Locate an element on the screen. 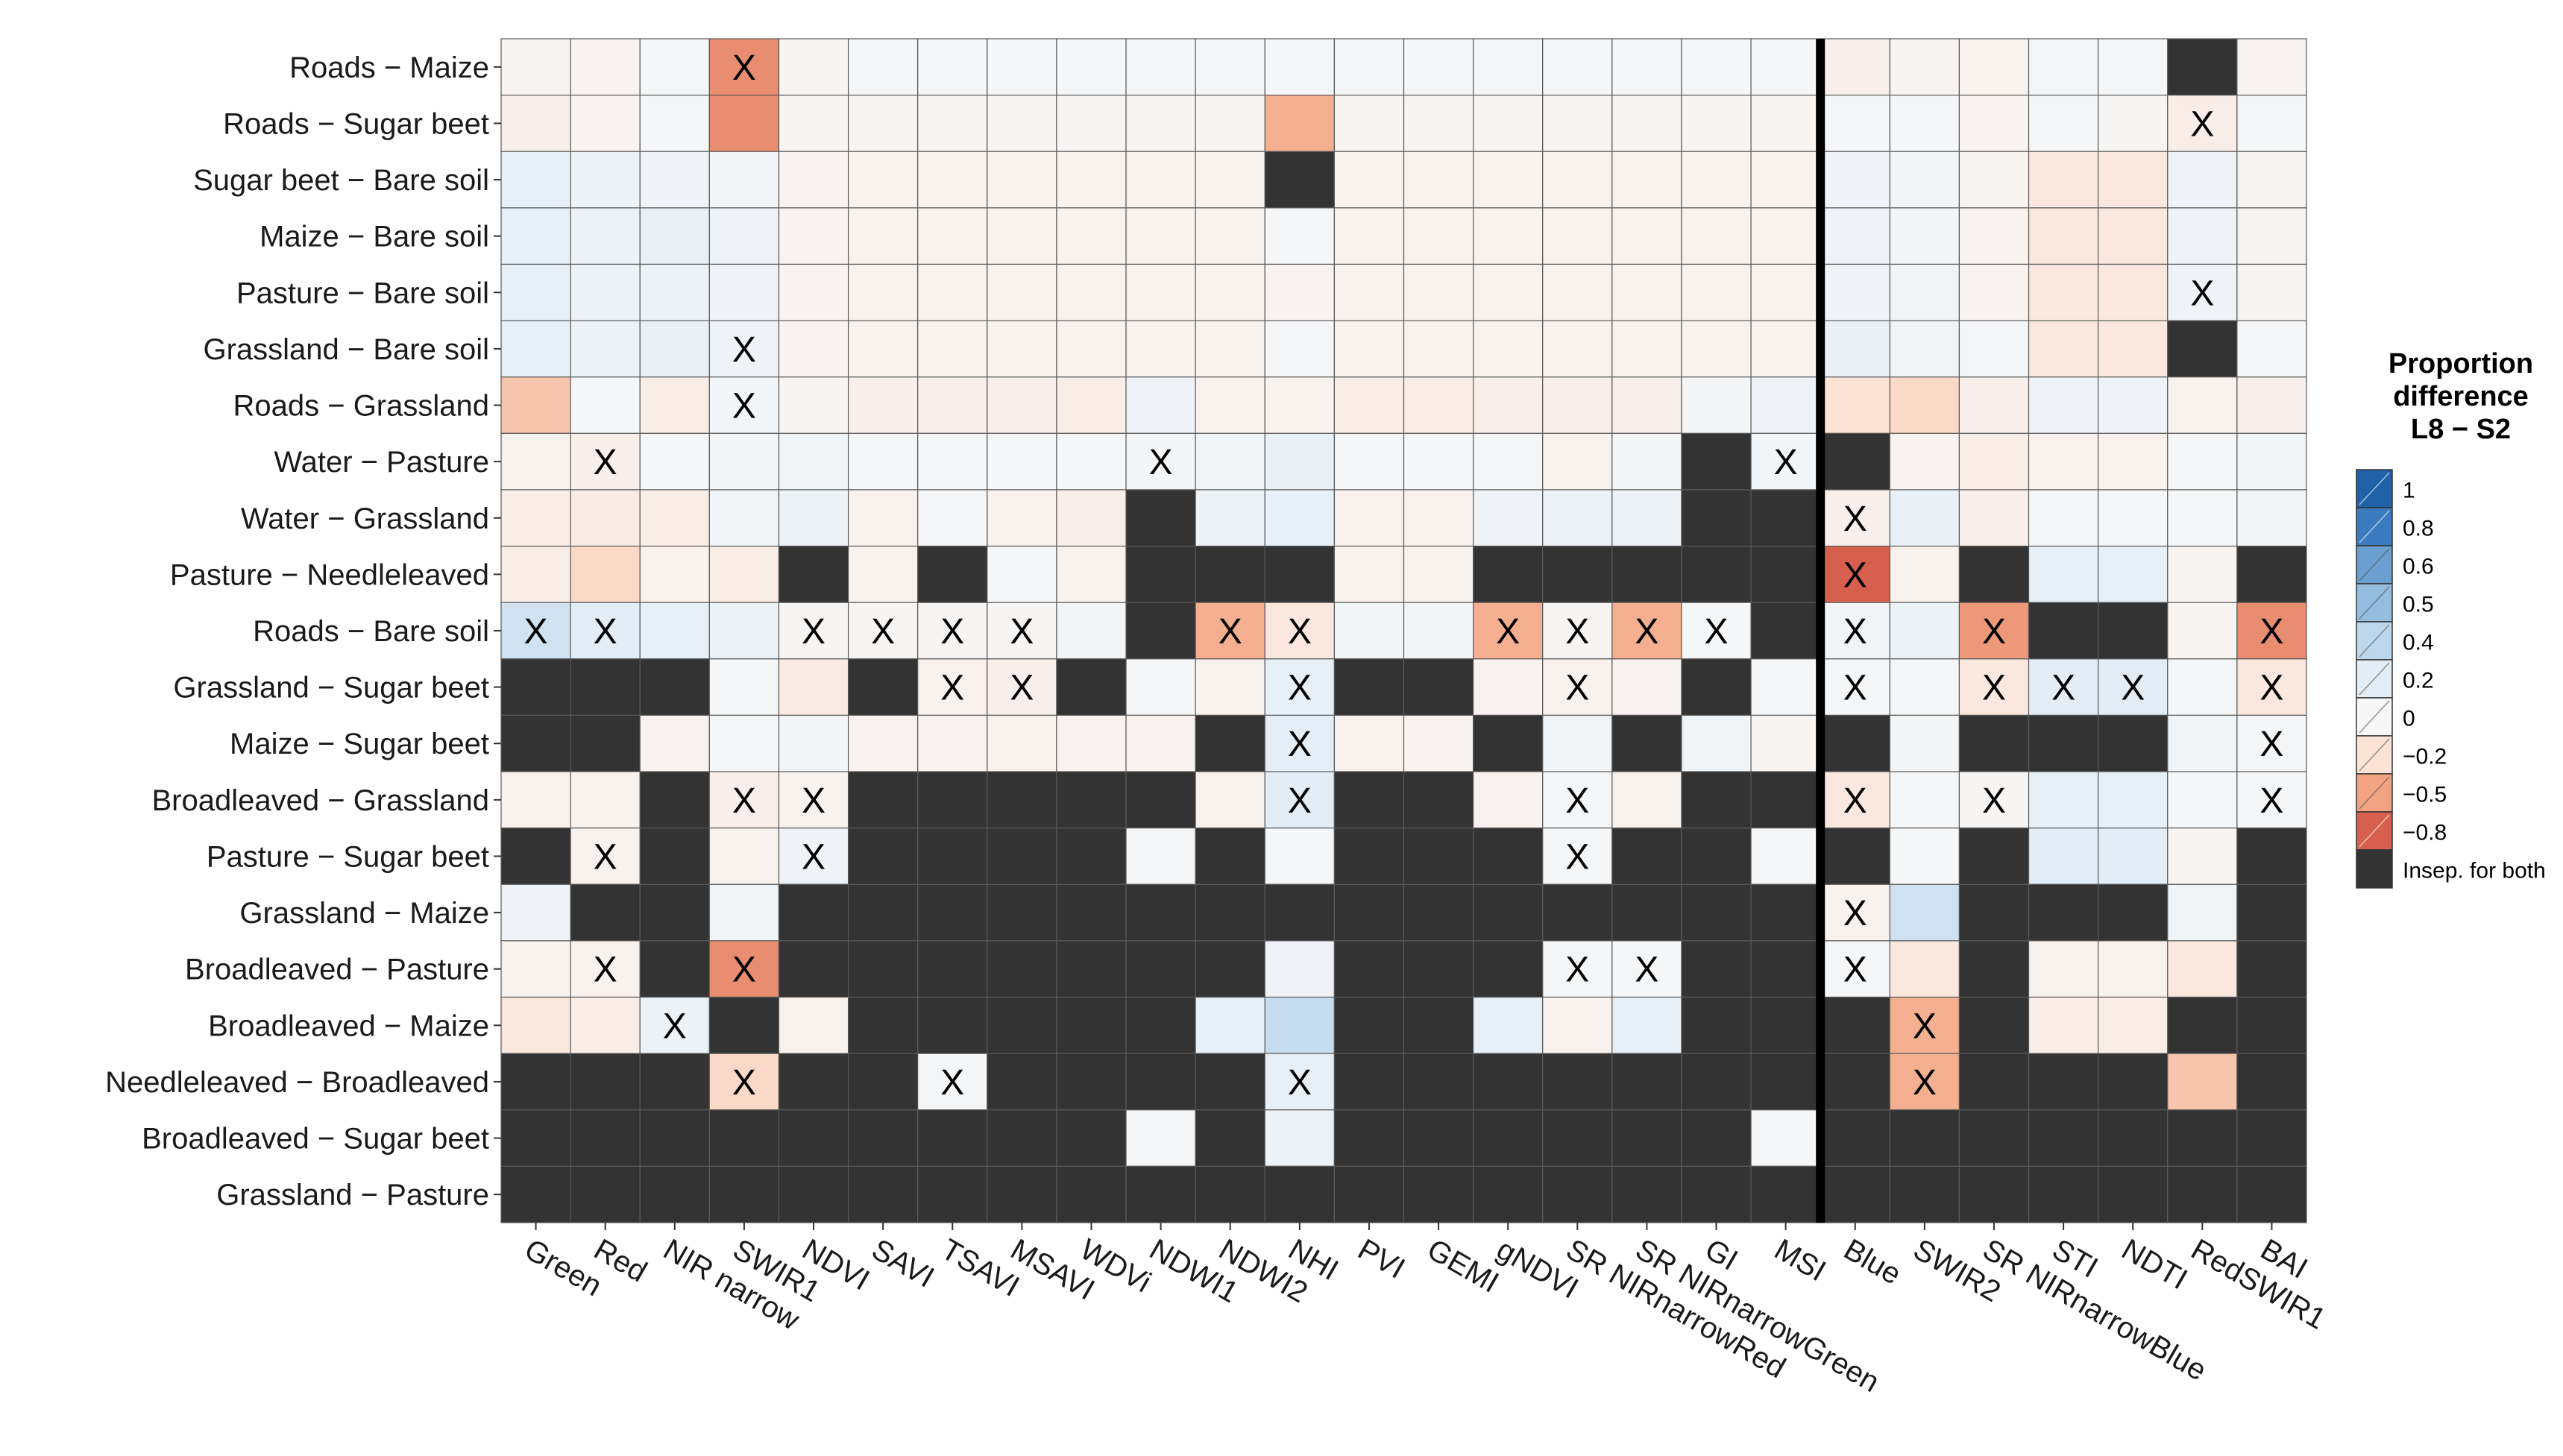  column-label: GEMI is located at coordinates (1463, 1266).